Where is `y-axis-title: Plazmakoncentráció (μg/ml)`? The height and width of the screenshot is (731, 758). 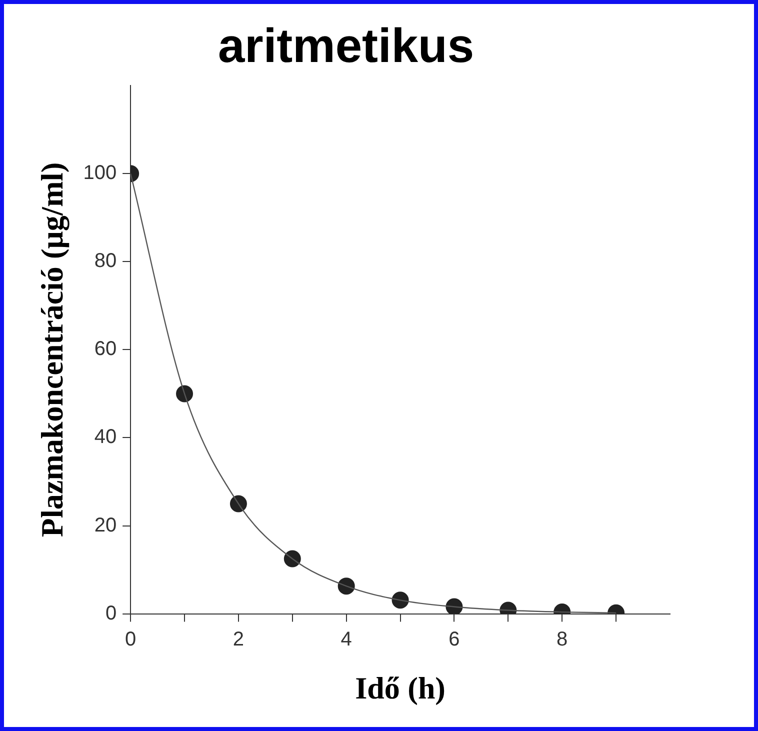 y-axis-title: Plazmakoncentráció (μg/ml) is located at coordinates (52, 350).